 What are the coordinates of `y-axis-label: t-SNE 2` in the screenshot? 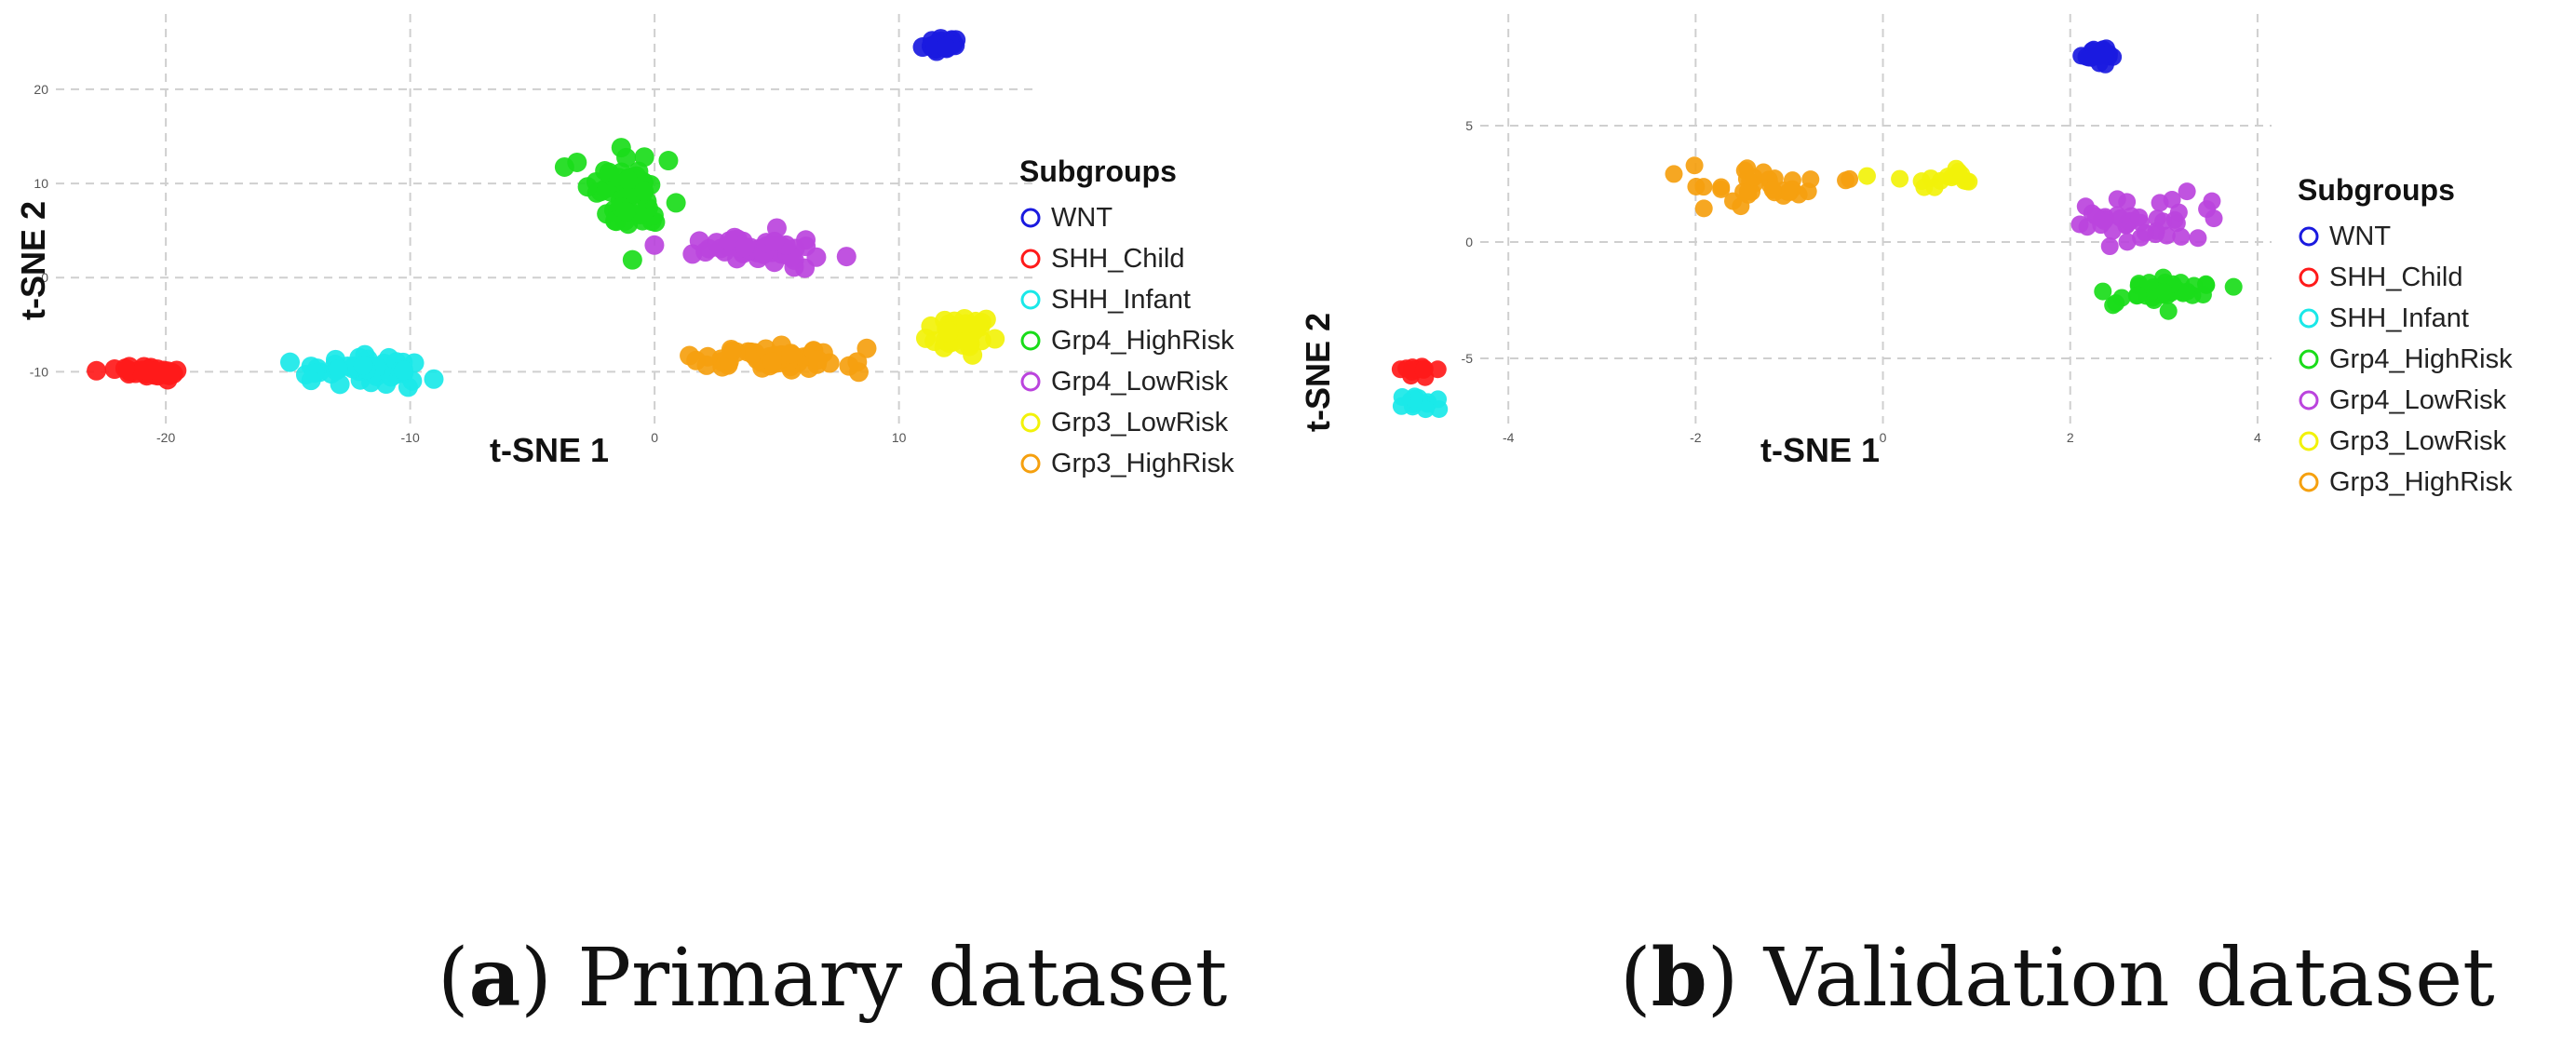 It's located at (1318, 372).